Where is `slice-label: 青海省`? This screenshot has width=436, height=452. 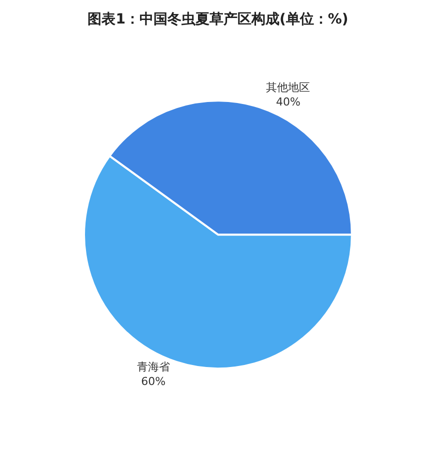
slice-label: 青海省 is located at coordinates (153, 367).